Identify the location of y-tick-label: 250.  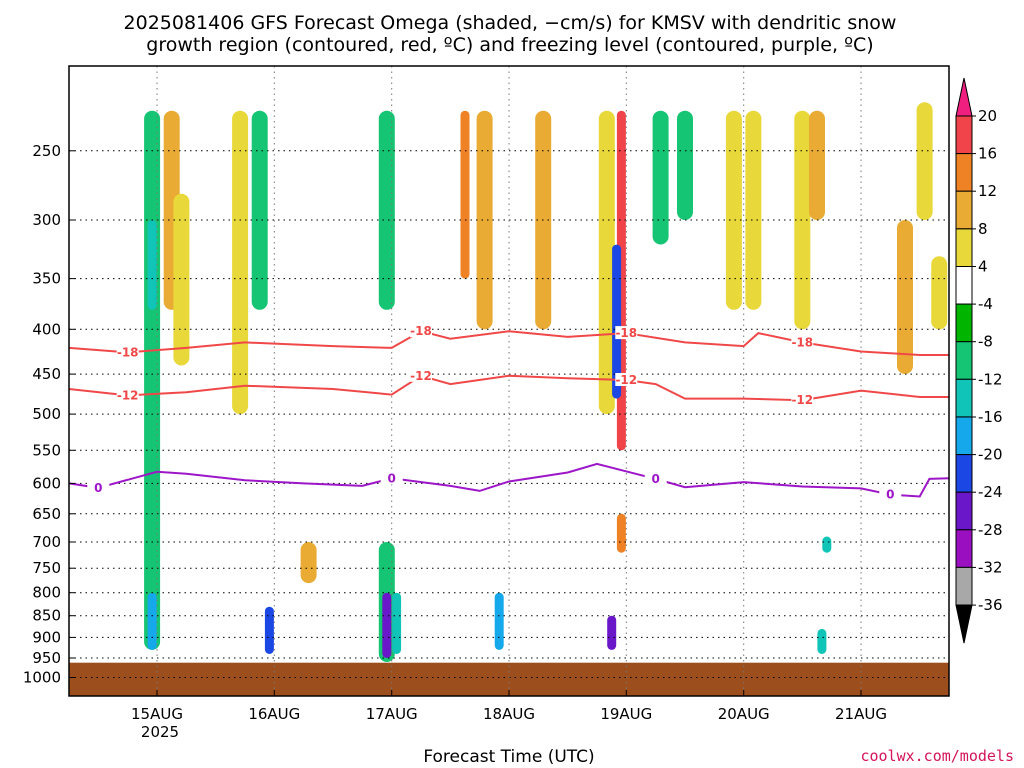
(46, 151).